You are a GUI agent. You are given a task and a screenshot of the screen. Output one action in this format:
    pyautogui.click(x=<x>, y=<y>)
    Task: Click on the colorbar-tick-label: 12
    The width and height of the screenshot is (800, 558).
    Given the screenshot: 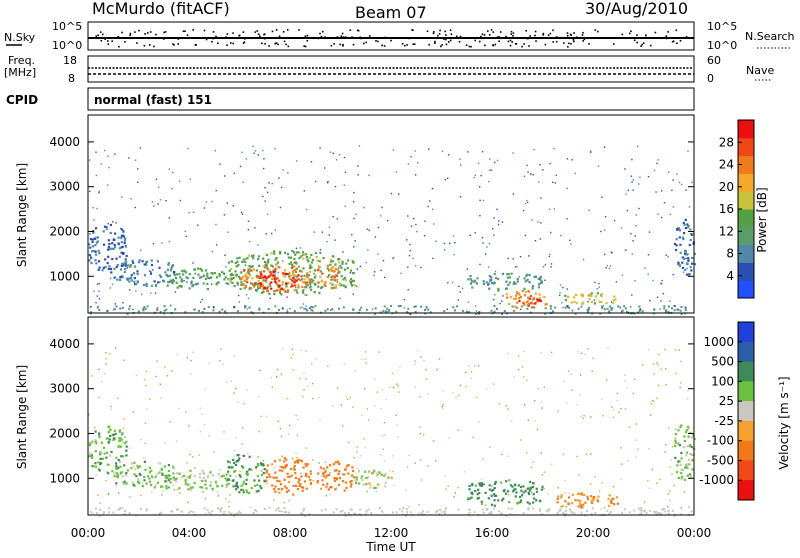 What is the action you would take?
    pyautogui.click(x=726, y=231)
    